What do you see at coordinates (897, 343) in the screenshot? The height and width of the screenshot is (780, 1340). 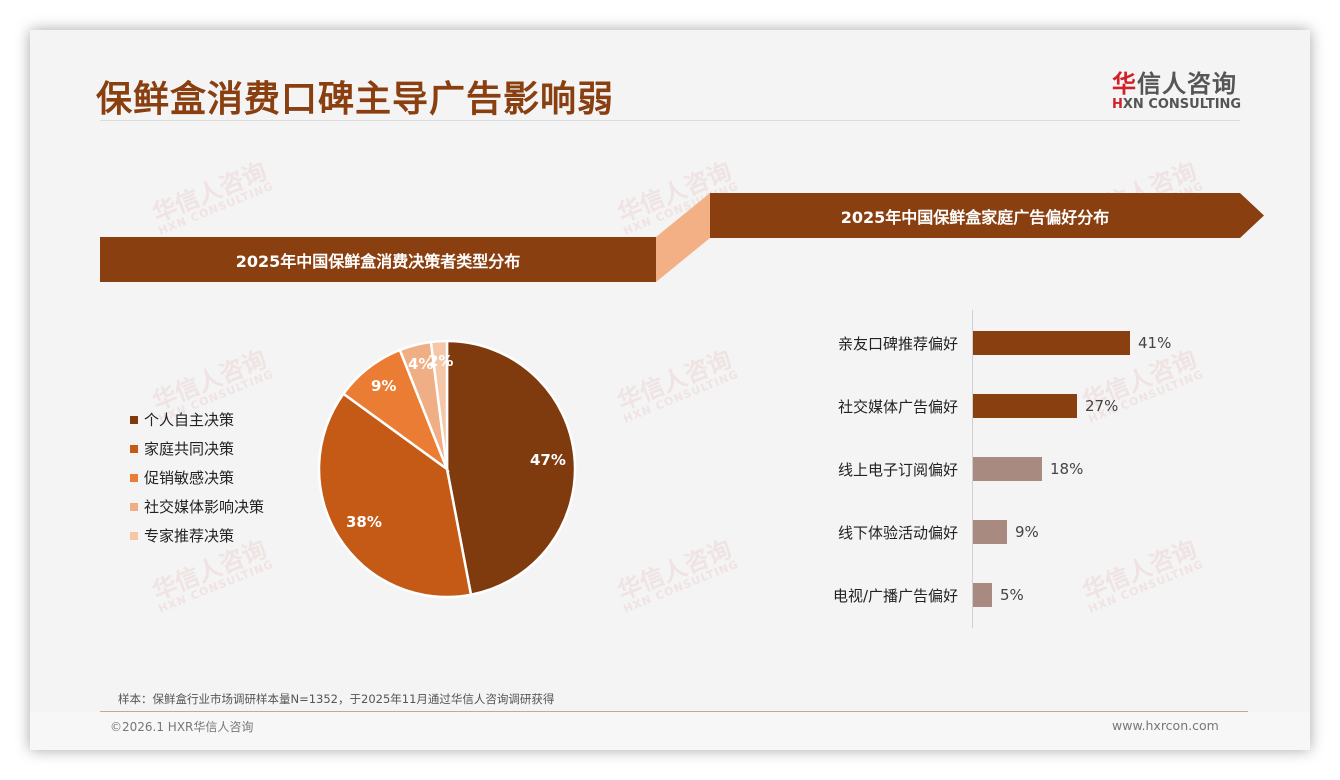 I see `bar-label: 亲友口碑推荐偏好` at bounding box center [897, 343].